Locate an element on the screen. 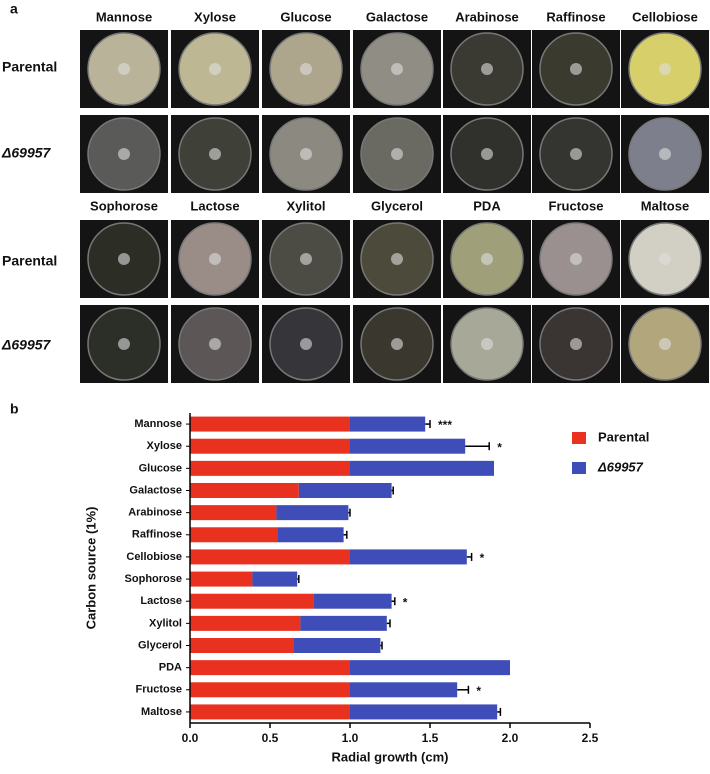 This screenshot has width=710, height=774. medium-label: Glucose is located at coordinates (305, 16).